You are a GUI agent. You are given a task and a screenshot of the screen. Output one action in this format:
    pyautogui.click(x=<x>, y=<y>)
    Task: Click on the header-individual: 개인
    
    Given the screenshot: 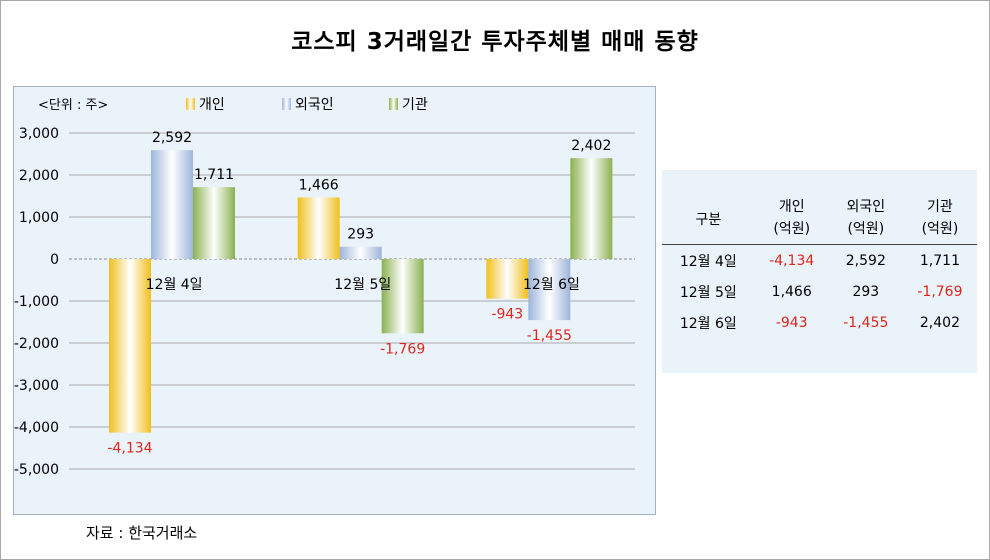 What is the action you would take?
    pyautogui.click(x=791, y=207)
    